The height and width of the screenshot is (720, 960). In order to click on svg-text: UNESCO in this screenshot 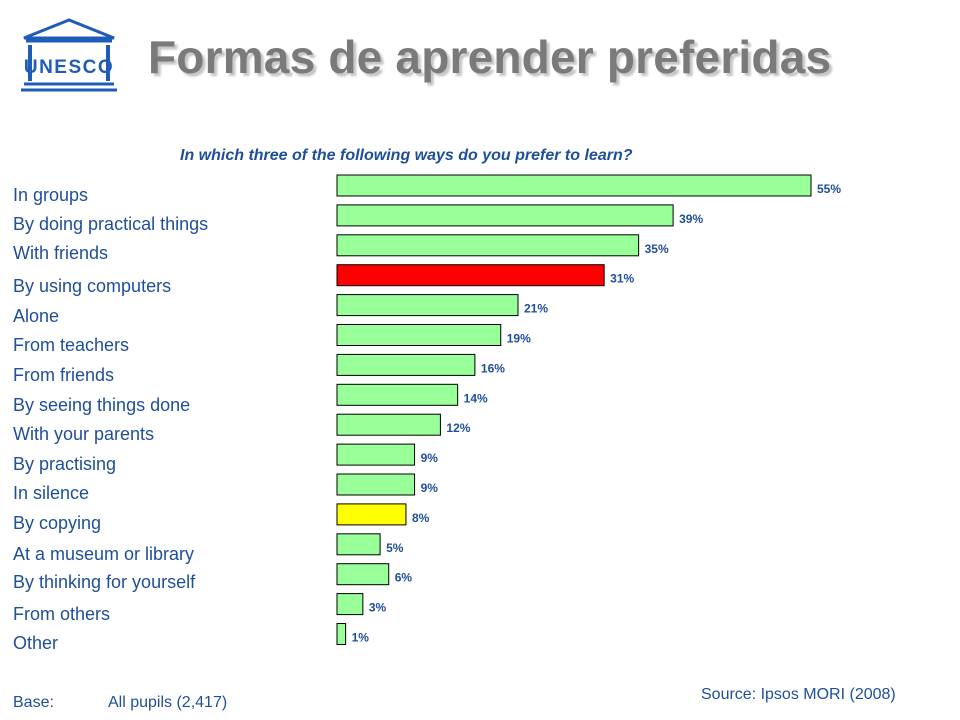, I will do `click(69, 67)`.